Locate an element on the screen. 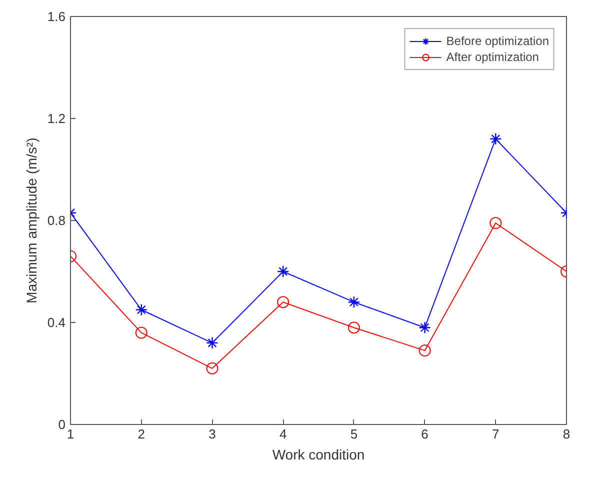 This screenshot has height=479, width=590. x-tick-label: 1 is located at coordinates (70, 434).